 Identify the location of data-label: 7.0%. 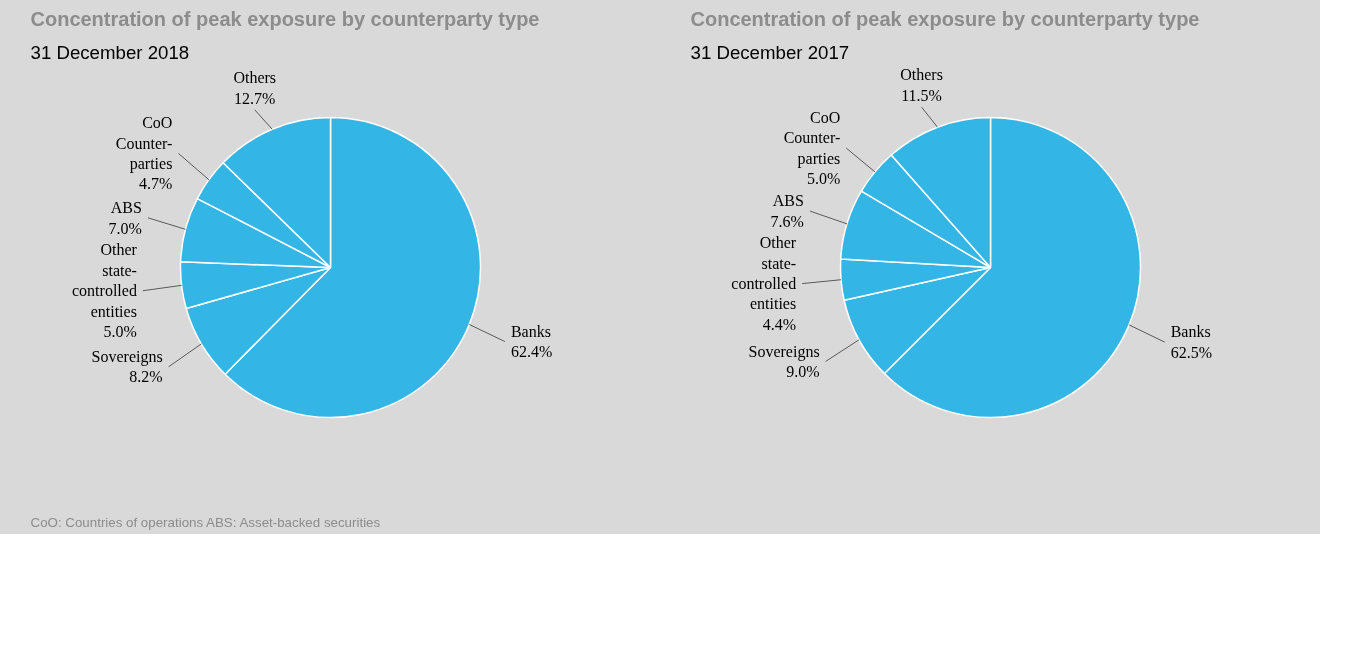
(125, 228).